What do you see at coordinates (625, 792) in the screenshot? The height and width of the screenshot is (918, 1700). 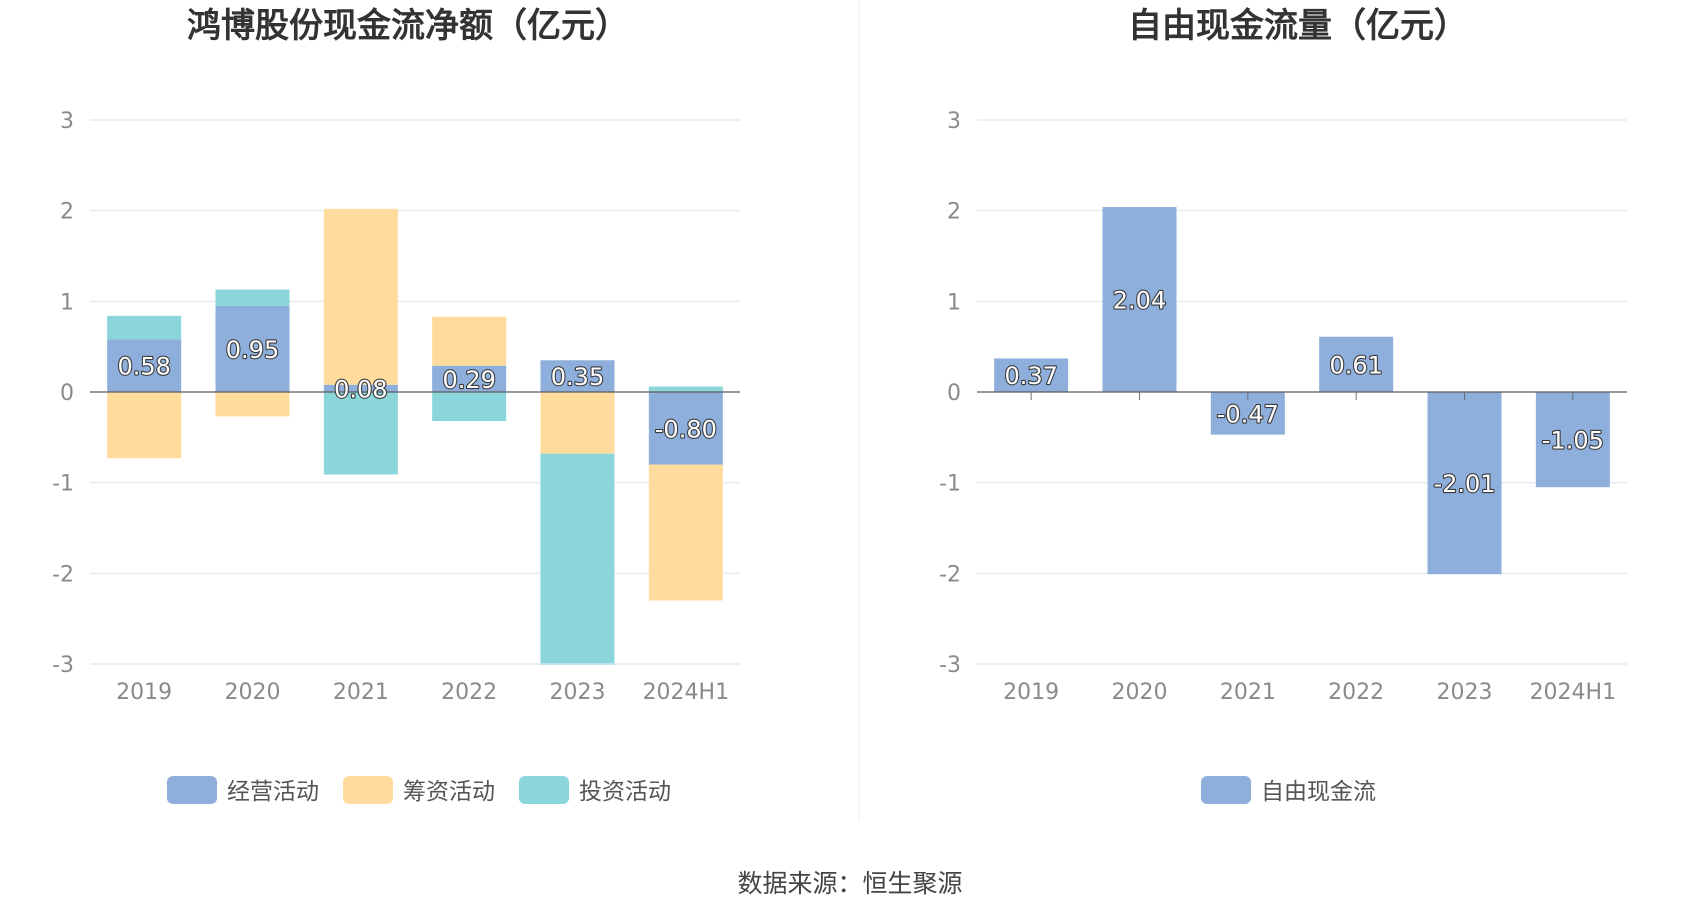 I see `legend-label: 投资活动` at bounding box center [625, 792].